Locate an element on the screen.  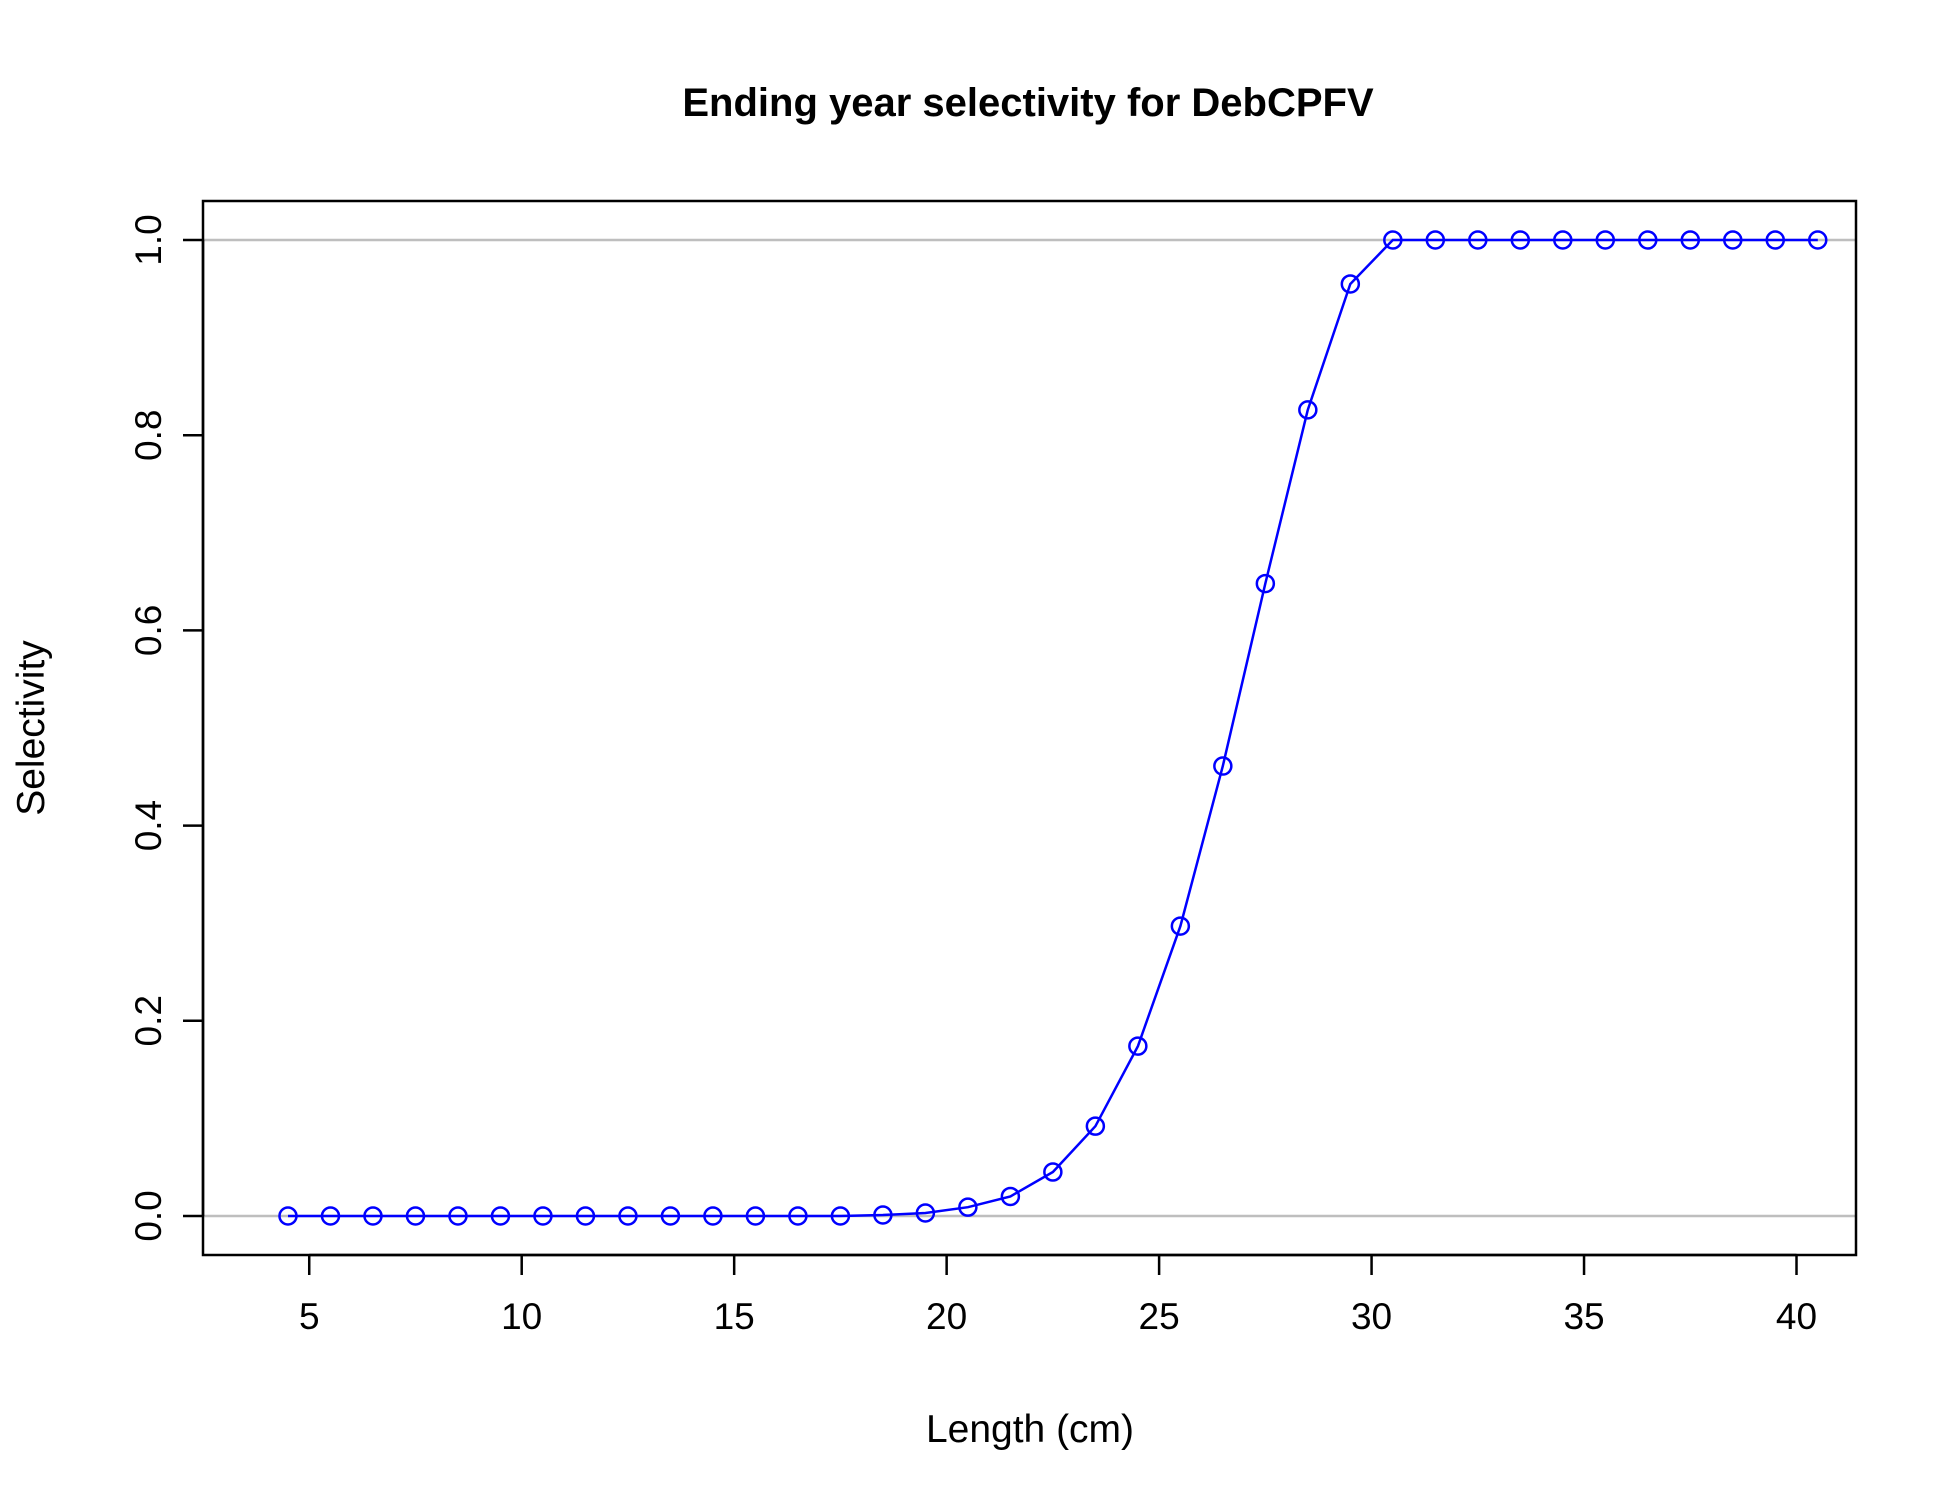
x-tick-label: 40 is located at coordinates (1796, 1316).